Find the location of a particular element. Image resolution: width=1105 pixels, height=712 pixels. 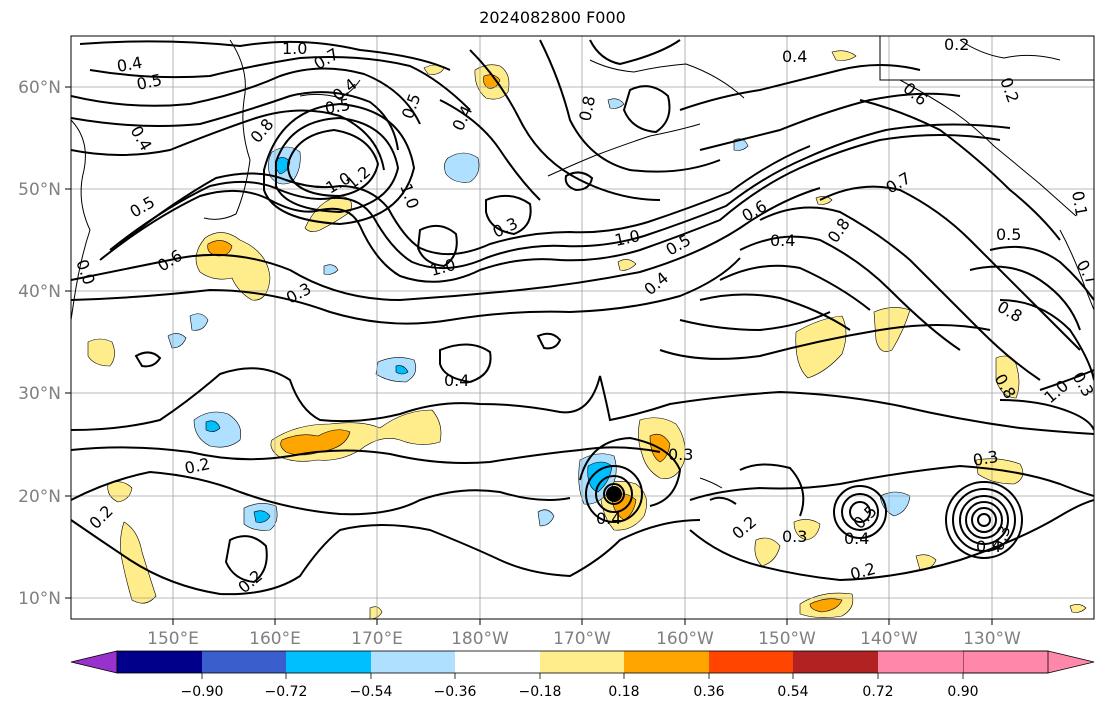

lon-label: 150°W is located at coordinates (787, 639).